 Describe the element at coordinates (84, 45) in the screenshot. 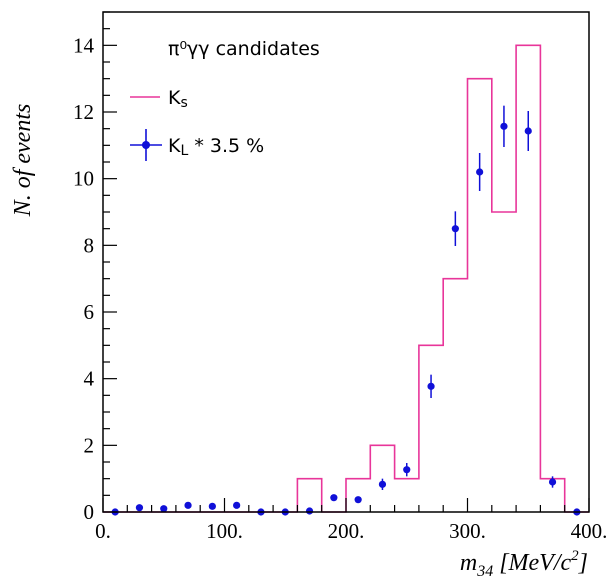

I see `y-tick-label: 14` at that location.